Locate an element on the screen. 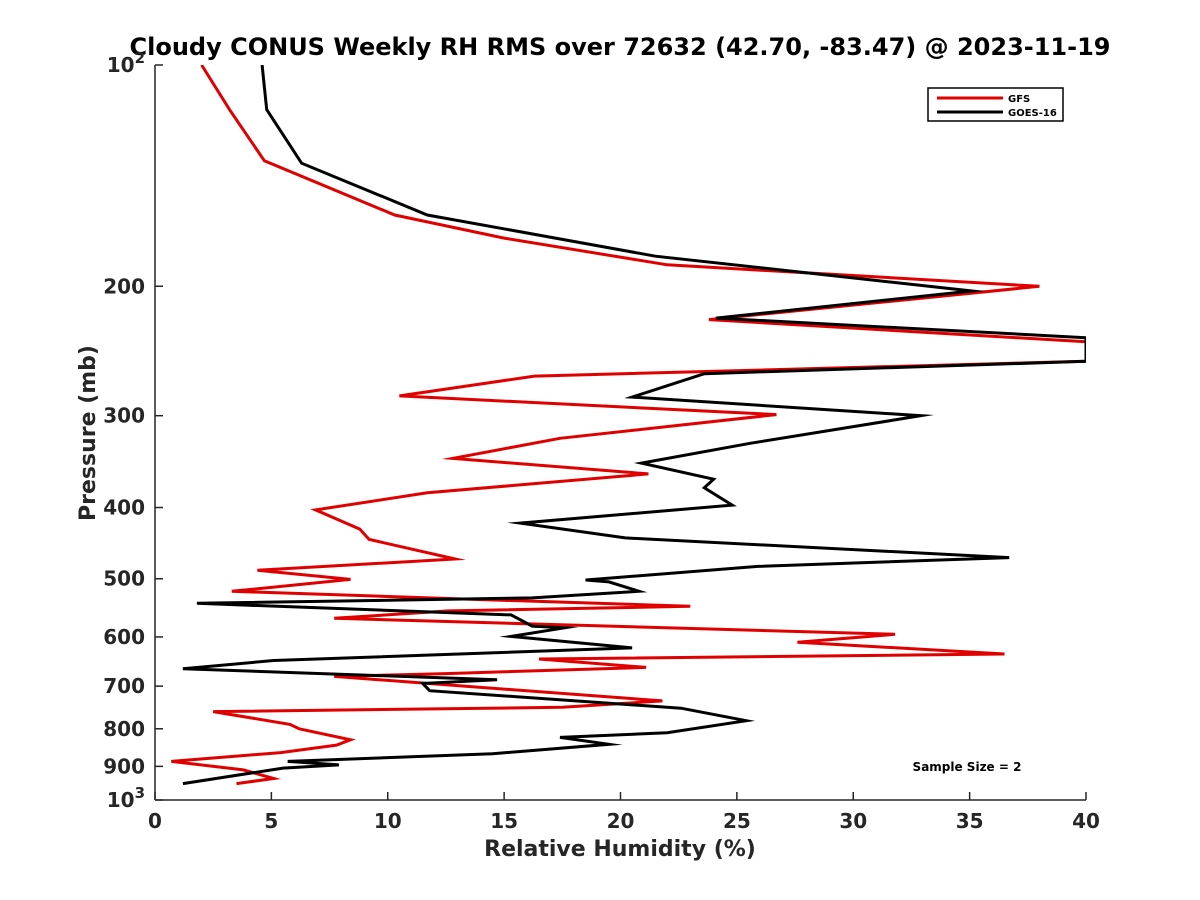 The image size is (1200, 900). x-ticks: 0 5 10 15 20 25 30 35 40 is located at coordinates (624, 812).